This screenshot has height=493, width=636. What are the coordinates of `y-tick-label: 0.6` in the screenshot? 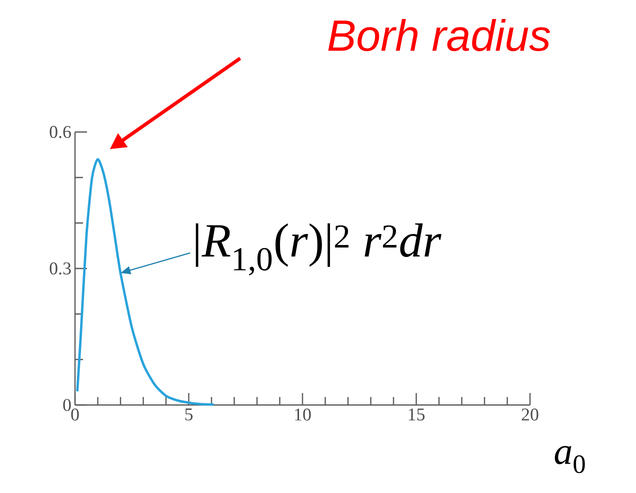 It's located at (60, 132).